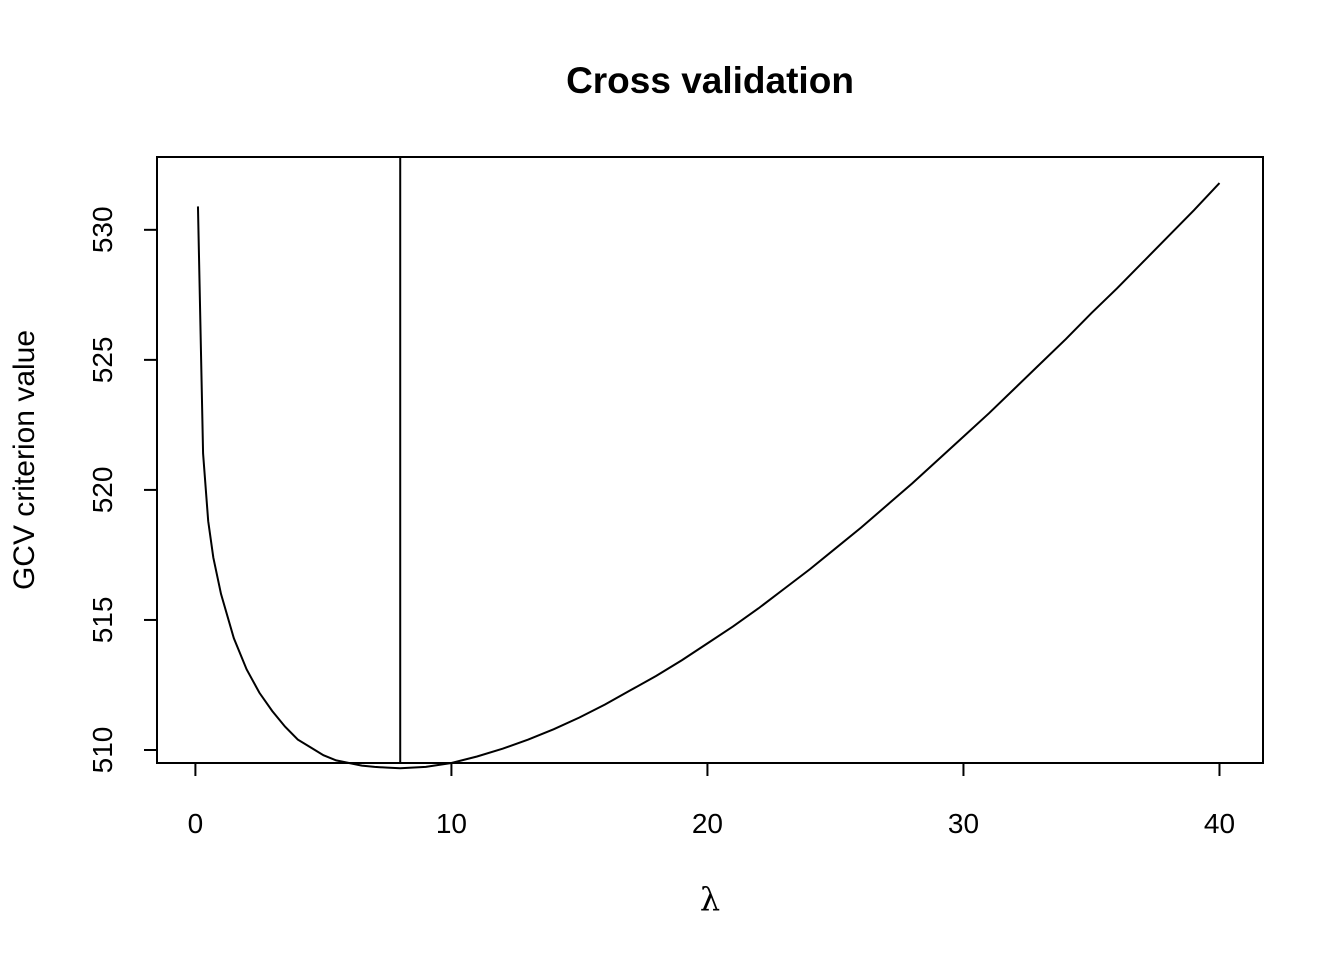  I want to click on chart-title: Cross validation, so click(710, 80).